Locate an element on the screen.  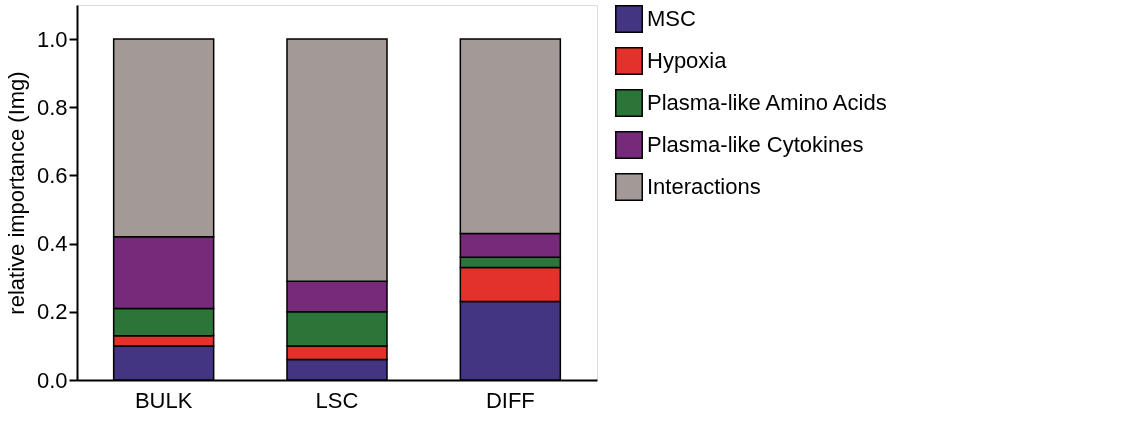
y-tick-label: 0.6 is located at coordinates (52, 175).